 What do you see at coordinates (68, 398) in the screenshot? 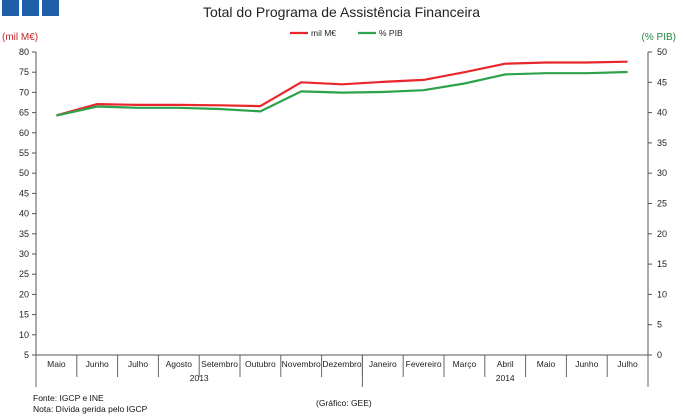
I see `footer-source: Fonte: IGCP e INE` at bounding box center [68, 398].